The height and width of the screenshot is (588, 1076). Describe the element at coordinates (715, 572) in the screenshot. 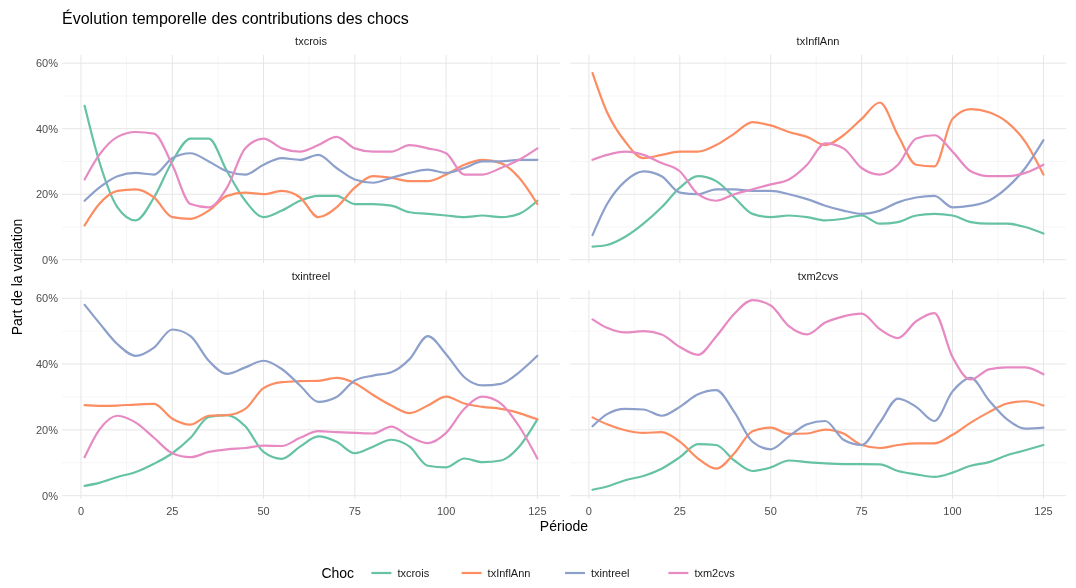

I see `legend-label: txm2cvs` at that location.